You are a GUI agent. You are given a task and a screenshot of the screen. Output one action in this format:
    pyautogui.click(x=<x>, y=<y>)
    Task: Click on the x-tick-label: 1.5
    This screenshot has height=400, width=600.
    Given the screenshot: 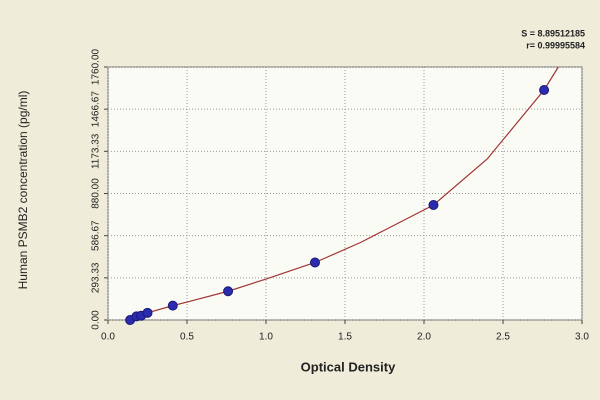 What is the action you would take?
    pyautogui.click(x=345, y=337)
    